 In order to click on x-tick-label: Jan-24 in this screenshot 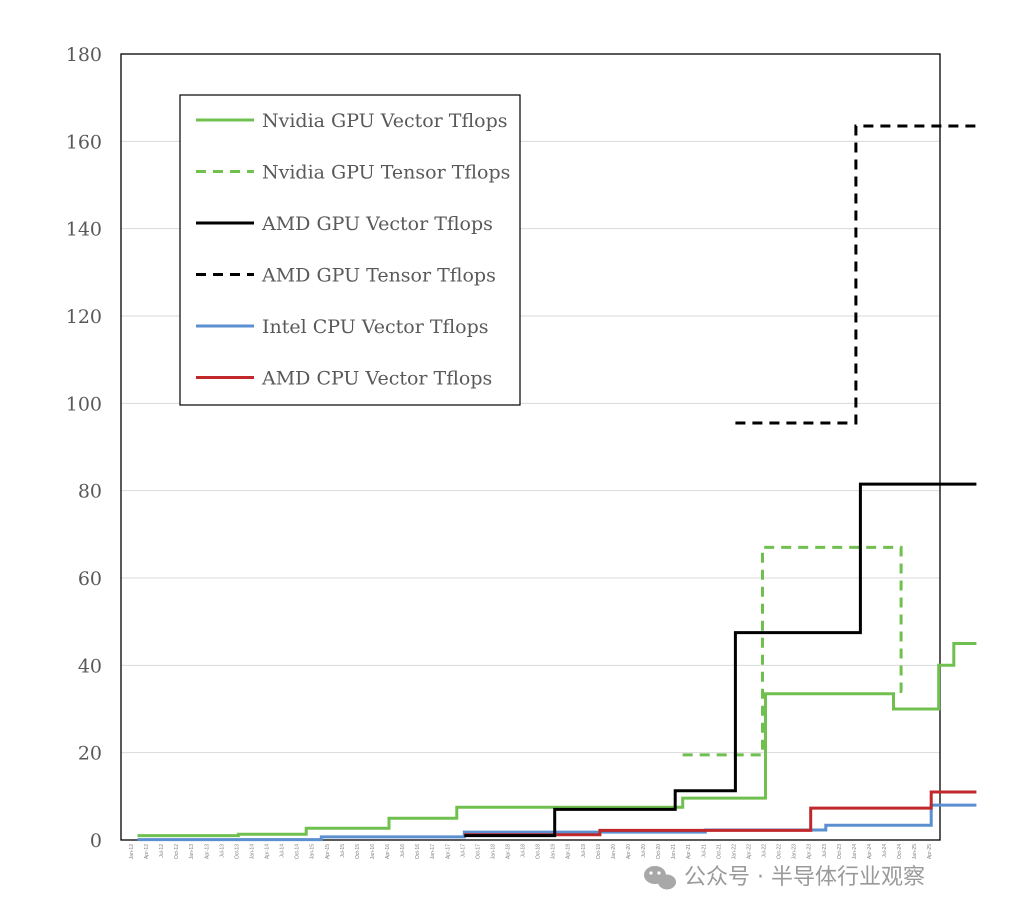, I will do `click(855, 852)`.